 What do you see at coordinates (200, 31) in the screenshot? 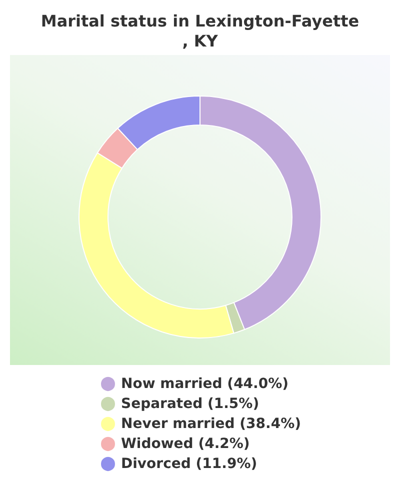
I see `chart-title: Marital status in Lexington-Fayette, KY` at bounding box center [200, 31].